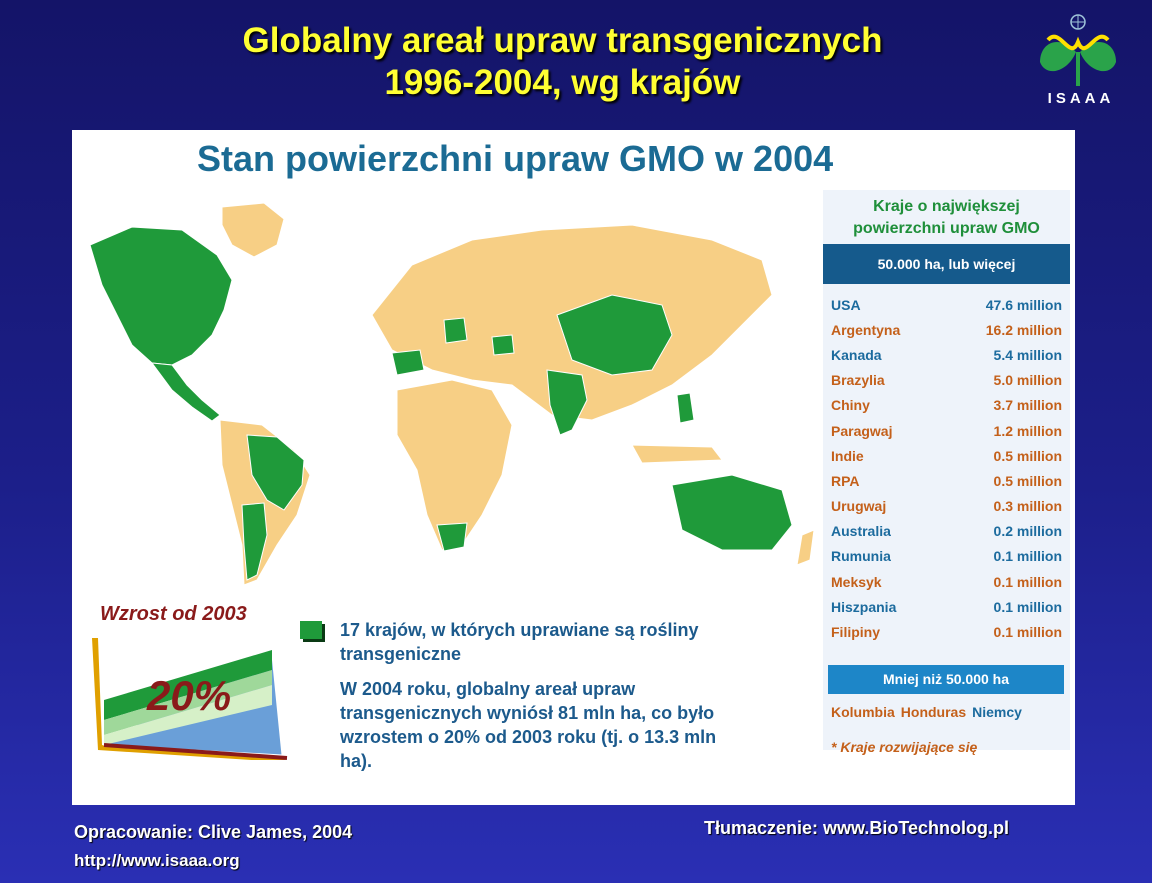 The height and width of the screenshot is (883, 1152). Describe the element at coordinates (732, 512) in the screenshot. I see `map-australia` at that location.